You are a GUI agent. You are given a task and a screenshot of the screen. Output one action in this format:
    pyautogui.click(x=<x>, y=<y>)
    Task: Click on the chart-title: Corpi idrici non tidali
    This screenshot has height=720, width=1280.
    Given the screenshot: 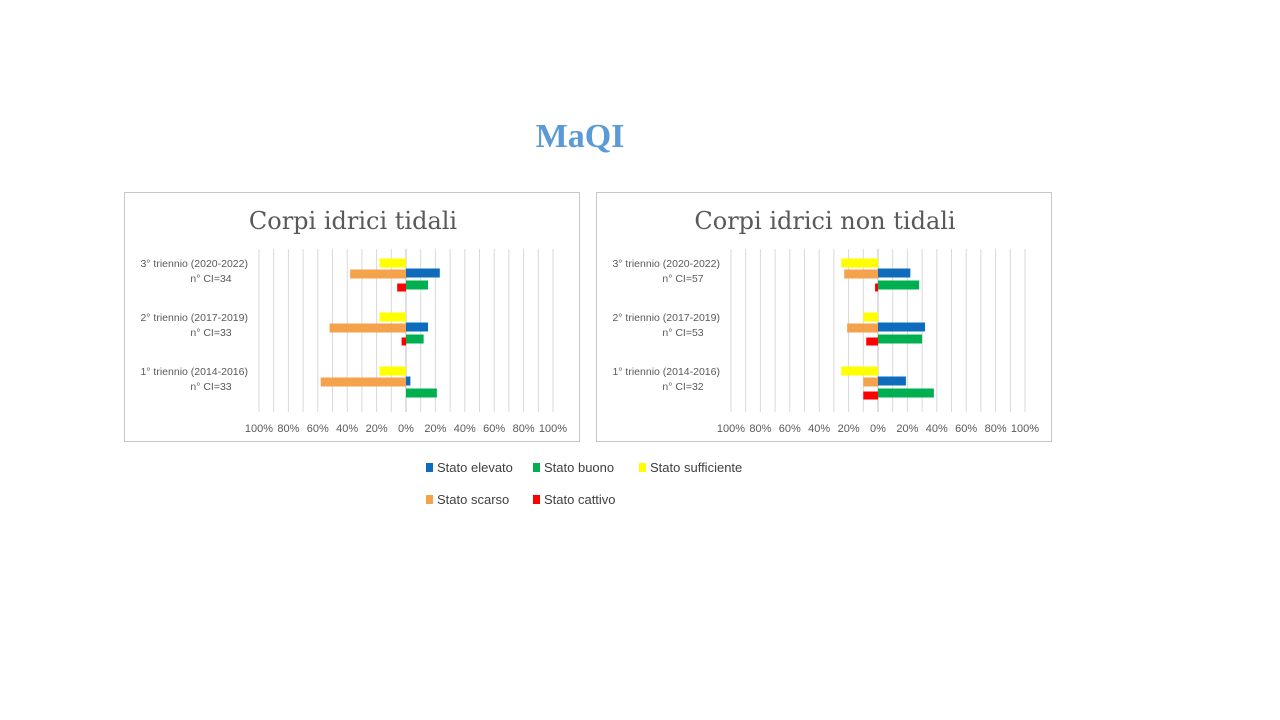 What is the action you would take?
    pyautogui.click(x=825, y=221)
    